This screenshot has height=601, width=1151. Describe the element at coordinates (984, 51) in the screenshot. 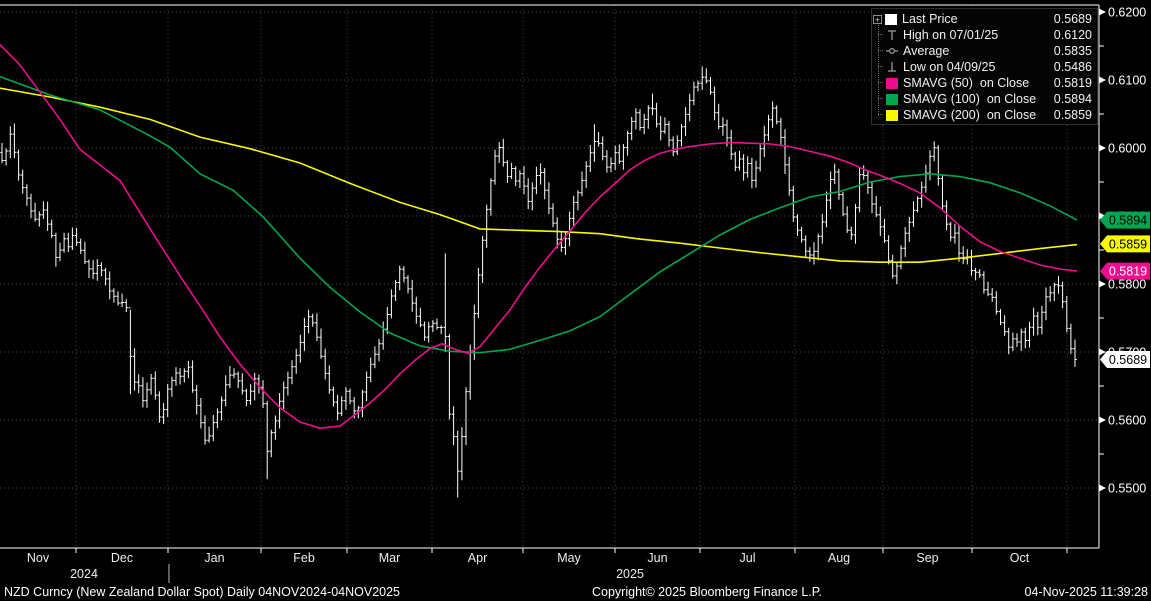

I see `legend-row-average: Average 0.5835` at that location.